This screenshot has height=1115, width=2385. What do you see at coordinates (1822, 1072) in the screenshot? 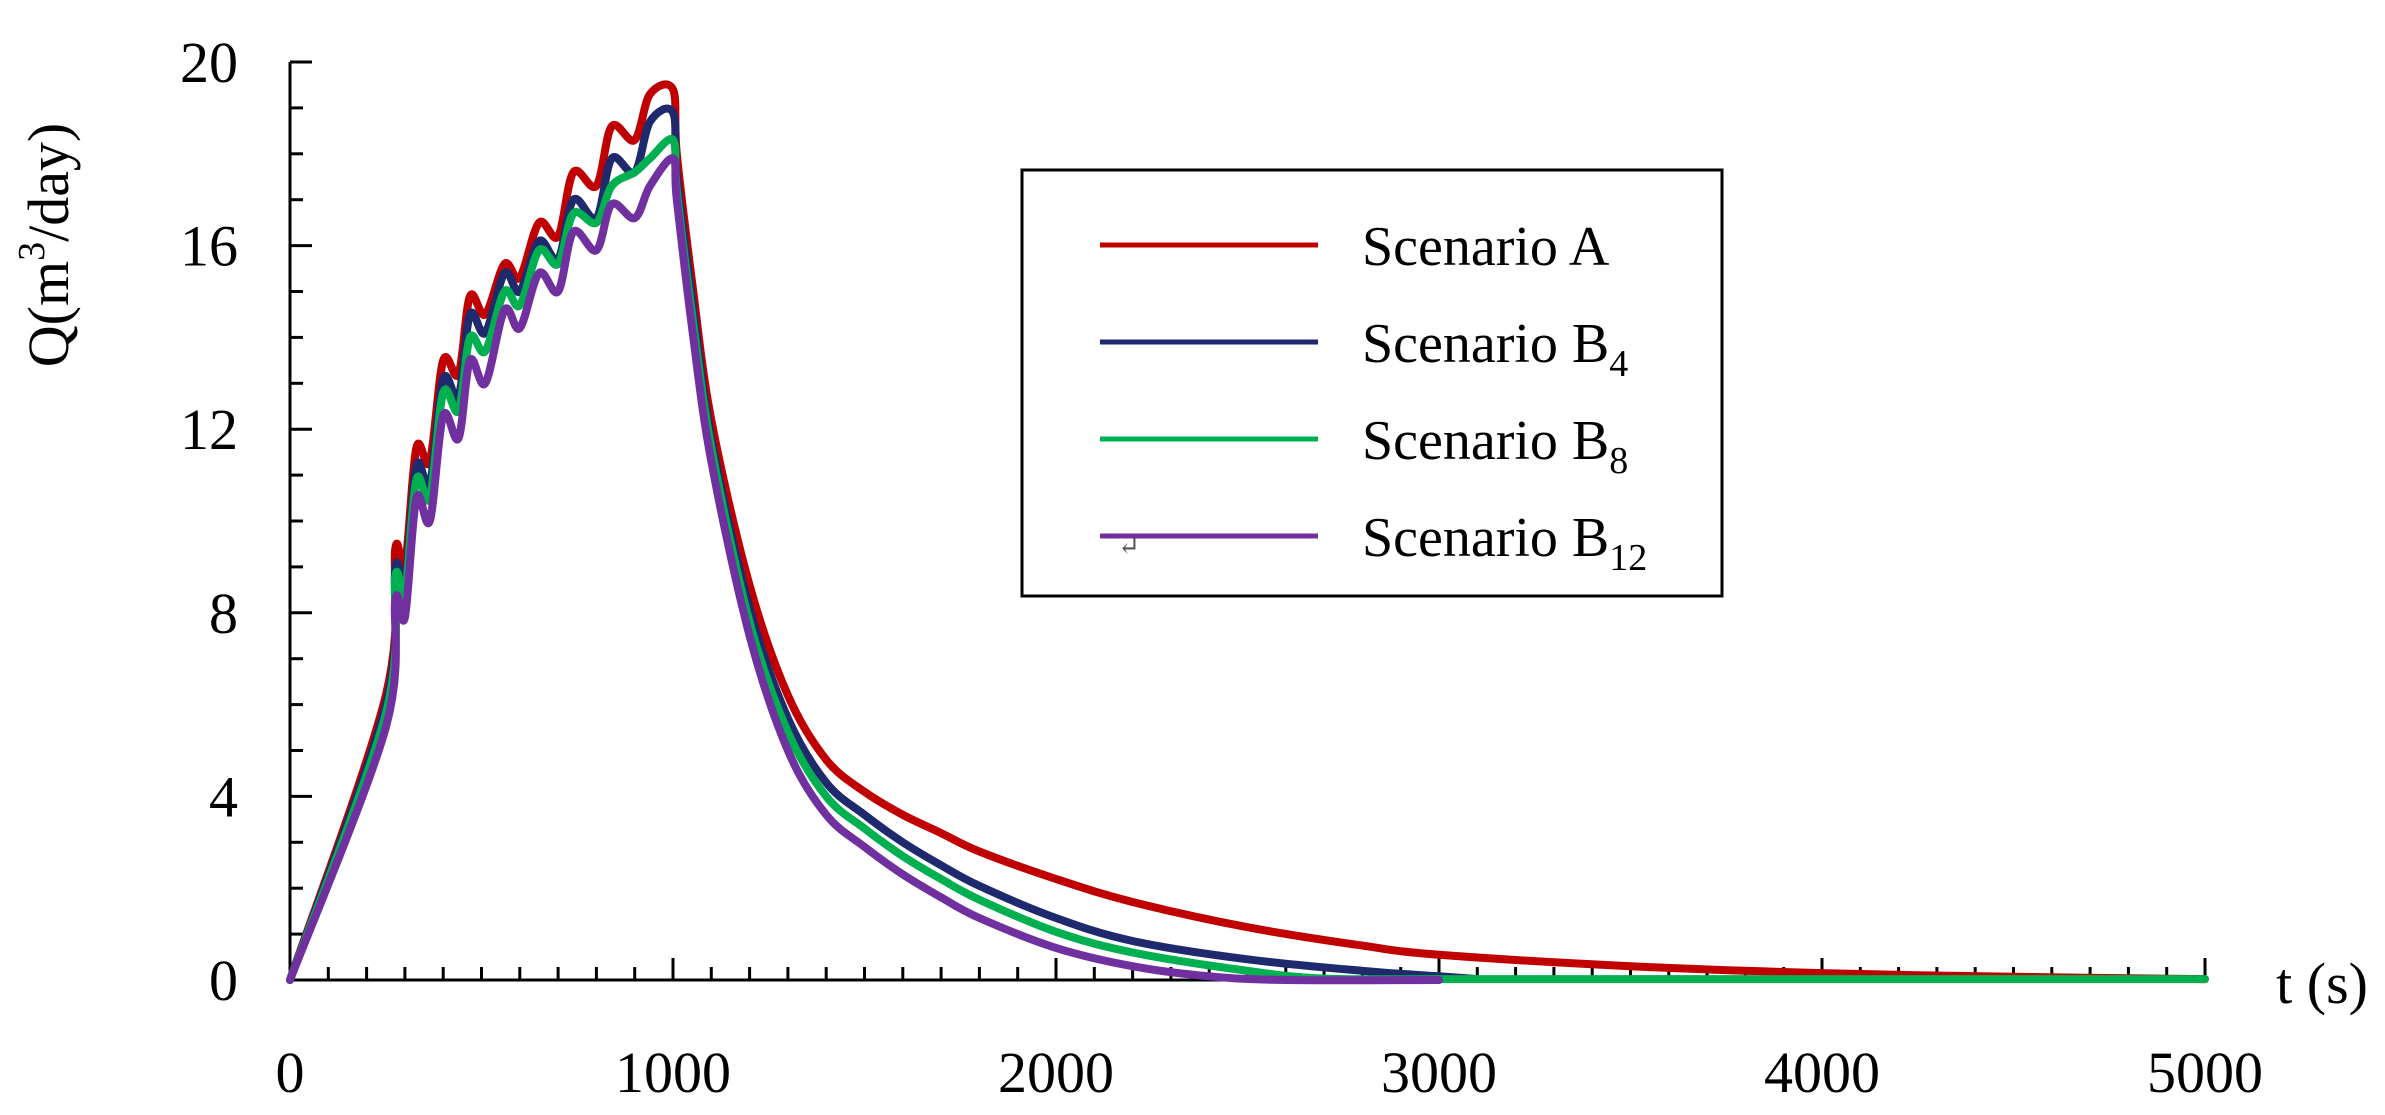
I see `x-tick-label: 4000` at bounding box center [1822, 1072].